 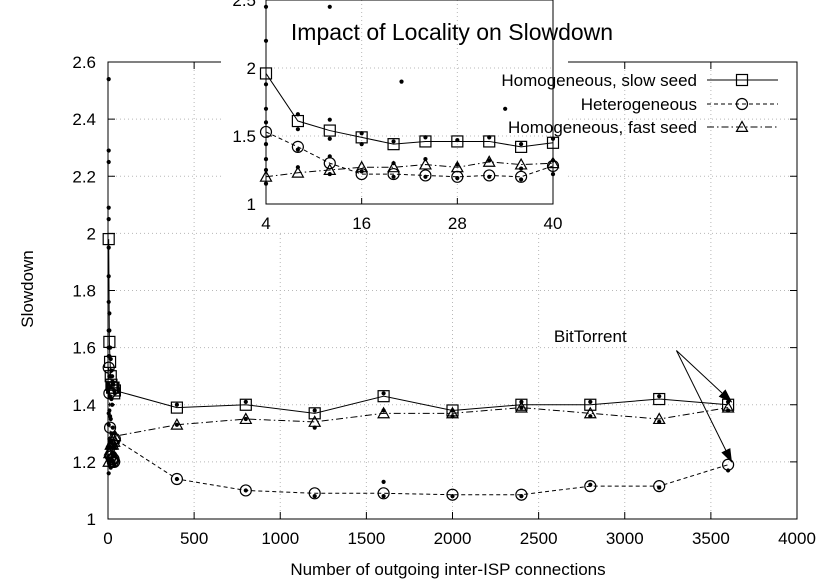 I want to click on legend-marker-triangle, so click(x=742, y=126).